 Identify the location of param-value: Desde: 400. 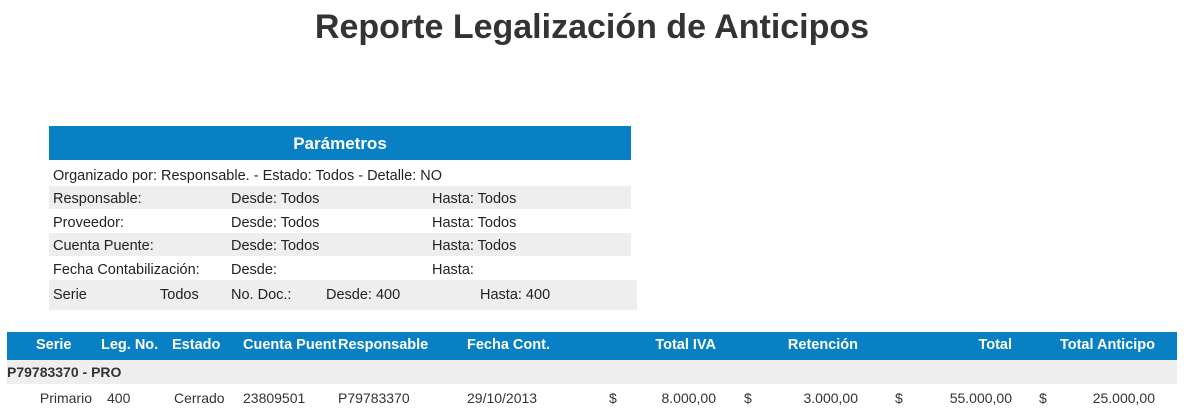
(363, 295).